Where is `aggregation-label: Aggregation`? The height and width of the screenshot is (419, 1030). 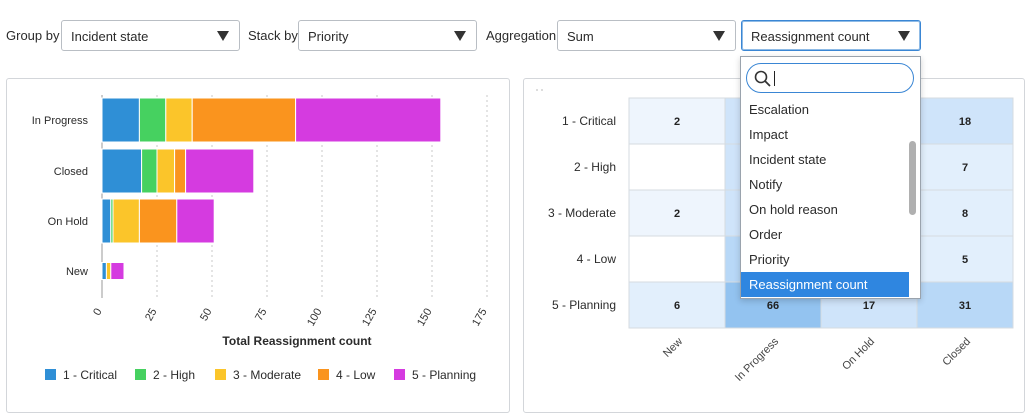
aggregation-label: Aggregation is located at coordinates (521, 35).